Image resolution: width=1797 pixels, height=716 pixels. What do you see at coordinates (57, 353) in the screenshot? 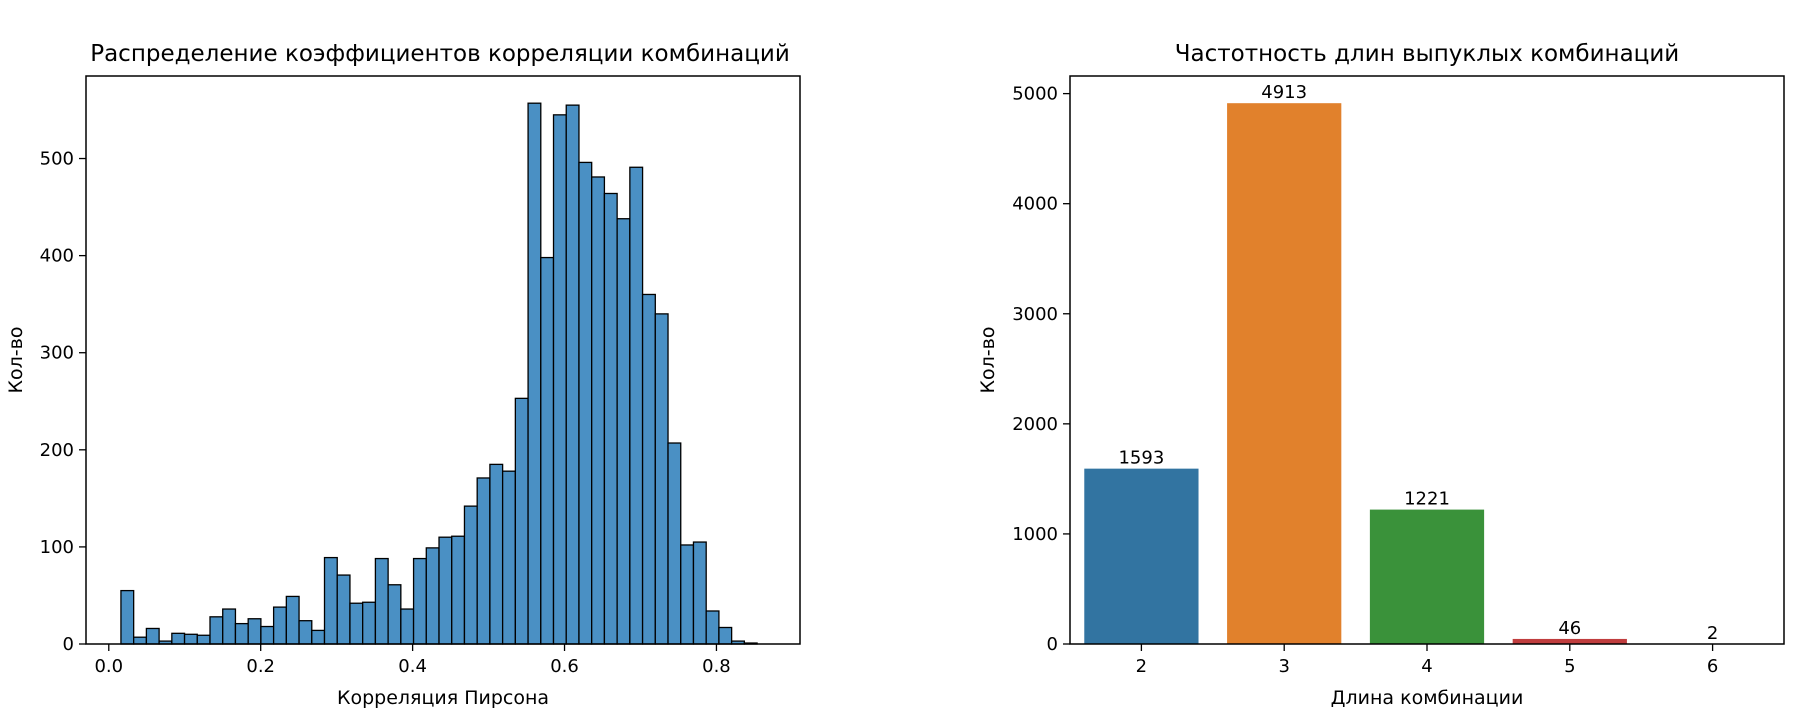
I see `y-tick-label: 300` at bounding box center [57, 353].